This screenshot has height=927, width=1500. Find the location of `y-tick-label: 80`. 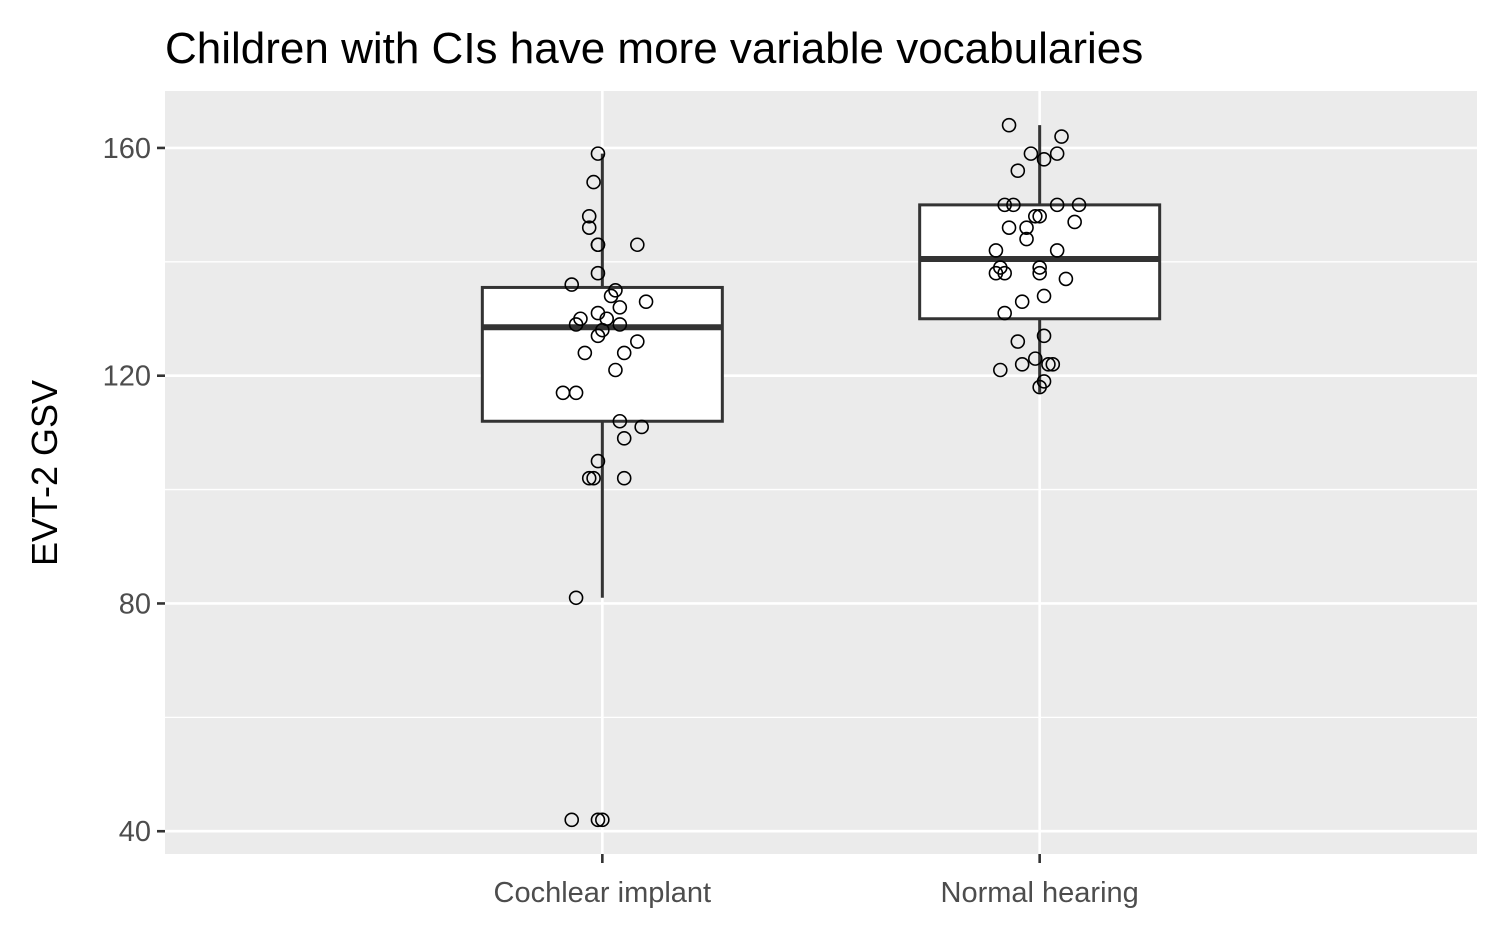

y-tick-label: 80 is located at coordinates (135, 604).